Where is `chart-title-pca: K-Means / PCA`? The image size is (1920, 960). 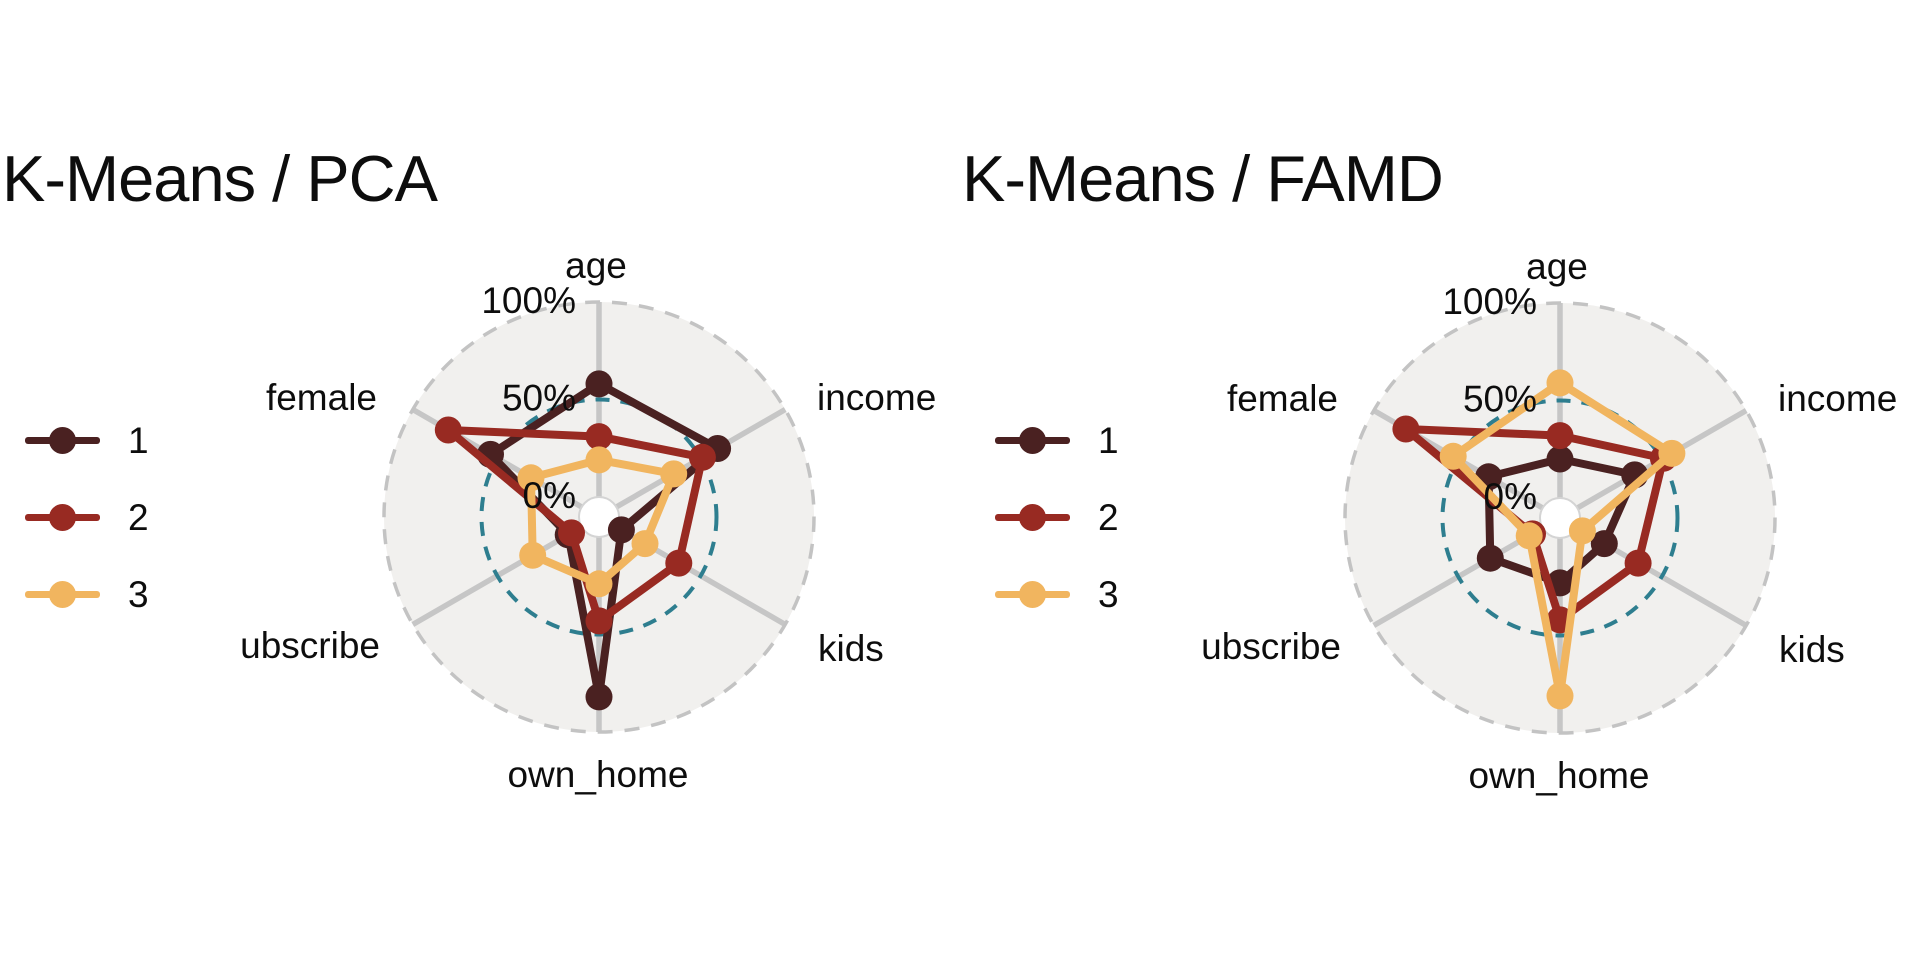
chart-title-pca: K-Means / PCA is located at coordinates (220, 178).